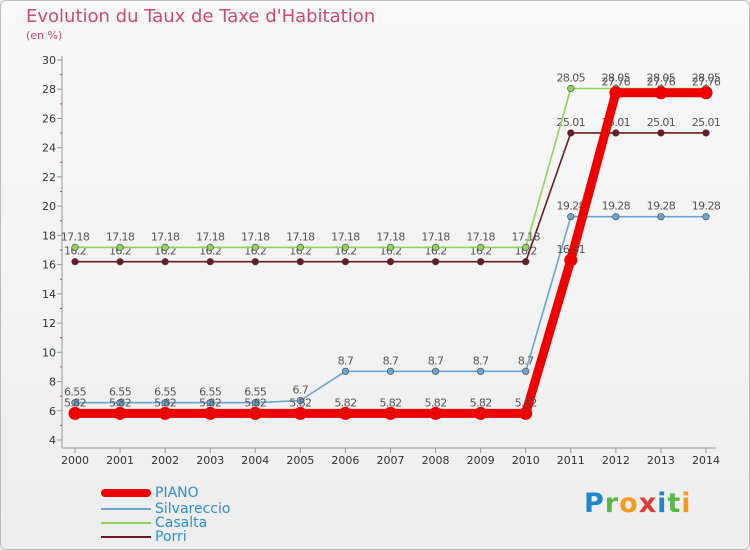  I want to click on x-tick-label: 2005, so click(300, 460).